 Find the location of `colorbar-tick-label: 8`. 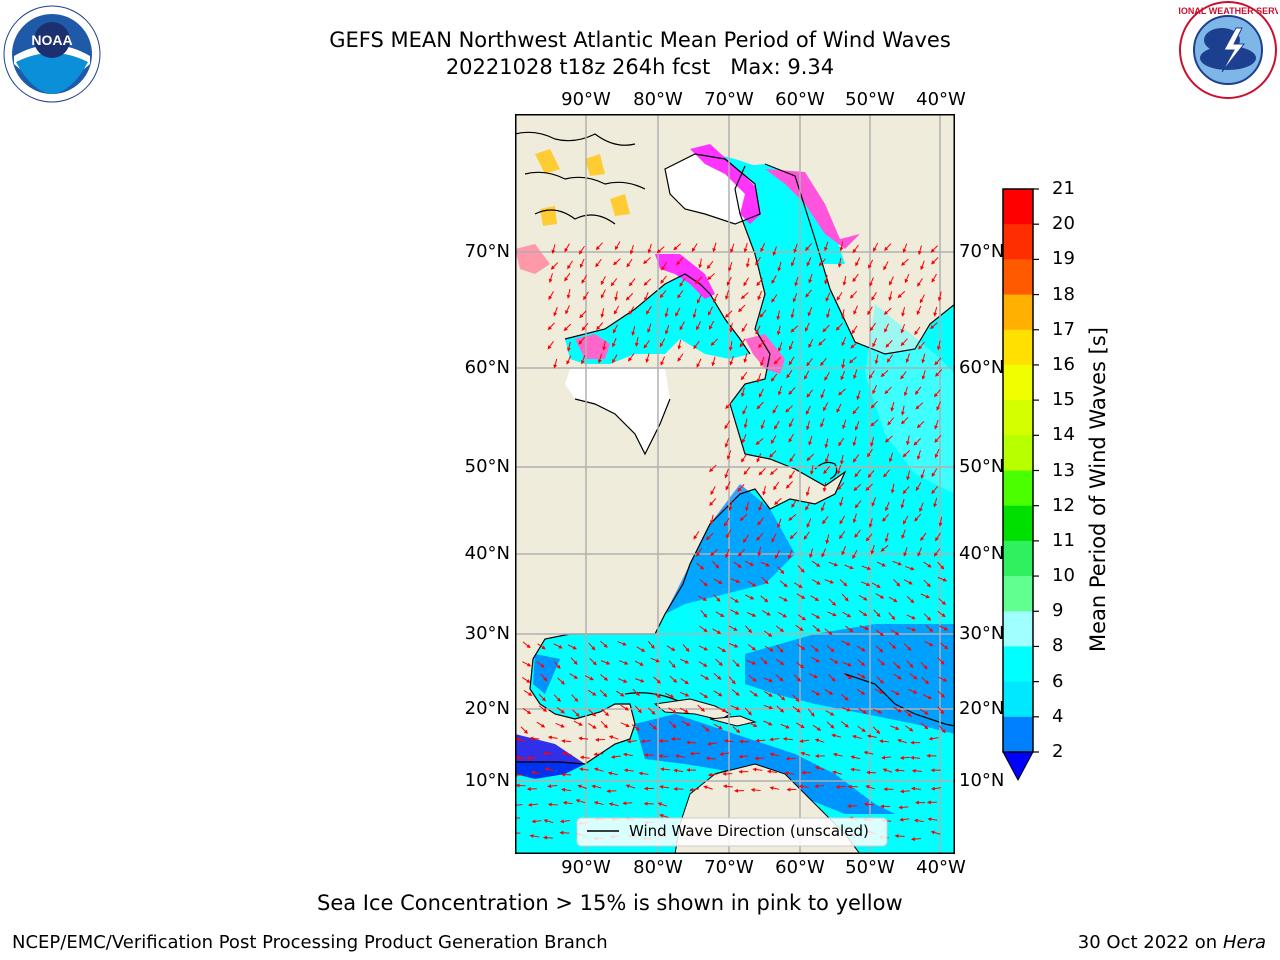

colorbar-tick-label: 8 is located at coordinates (1058, 646).